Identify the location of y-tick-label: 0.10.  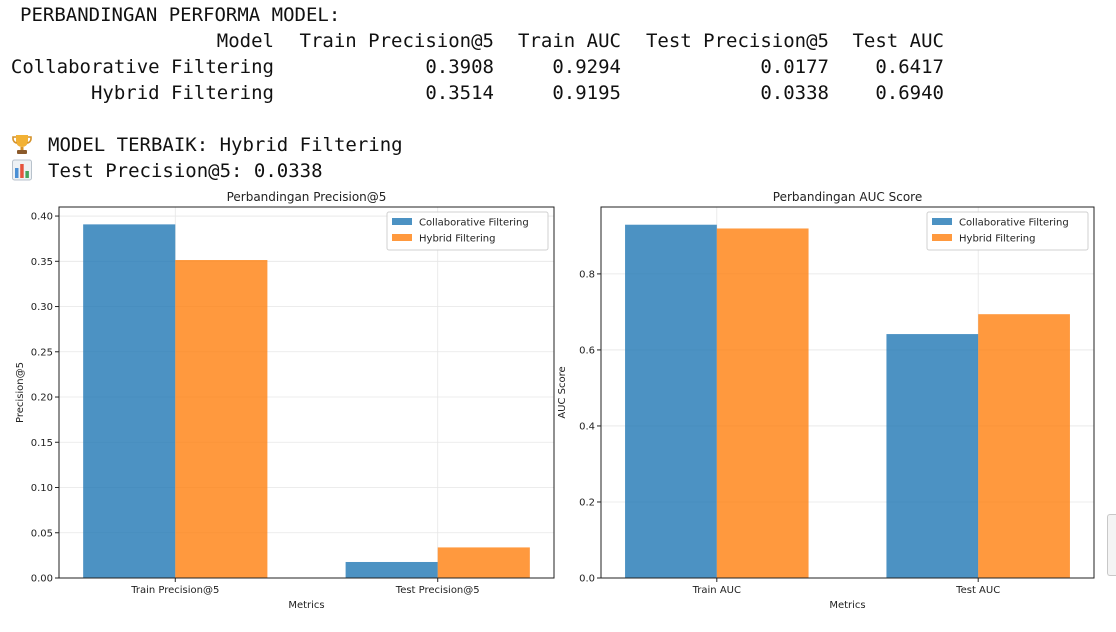
(42, 488).